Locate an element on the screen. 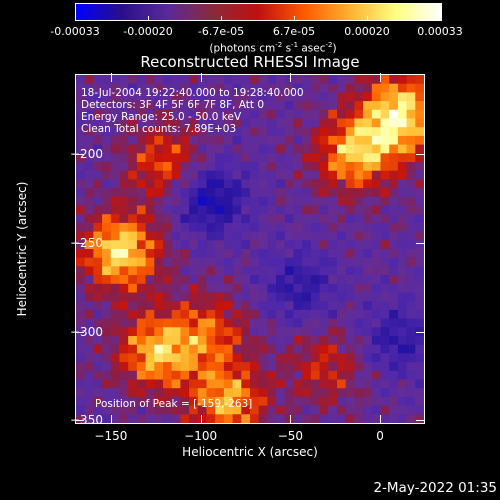  y-tick-mark is located at coordinates (79, 154).